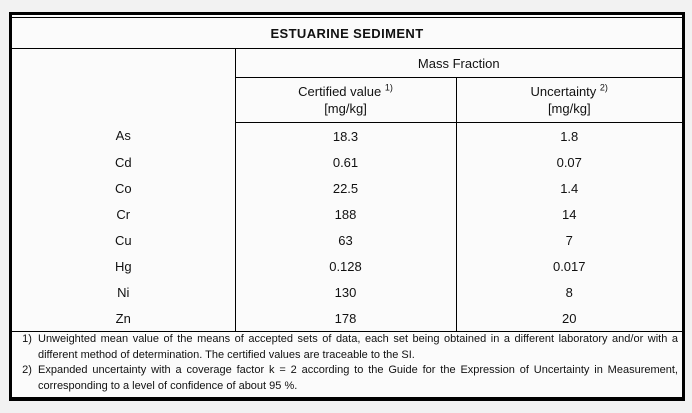 Image resolution: width=692 pixels, height=413 pixels. I want to click on certified-value-cell: 22.5, so click(346, 188).